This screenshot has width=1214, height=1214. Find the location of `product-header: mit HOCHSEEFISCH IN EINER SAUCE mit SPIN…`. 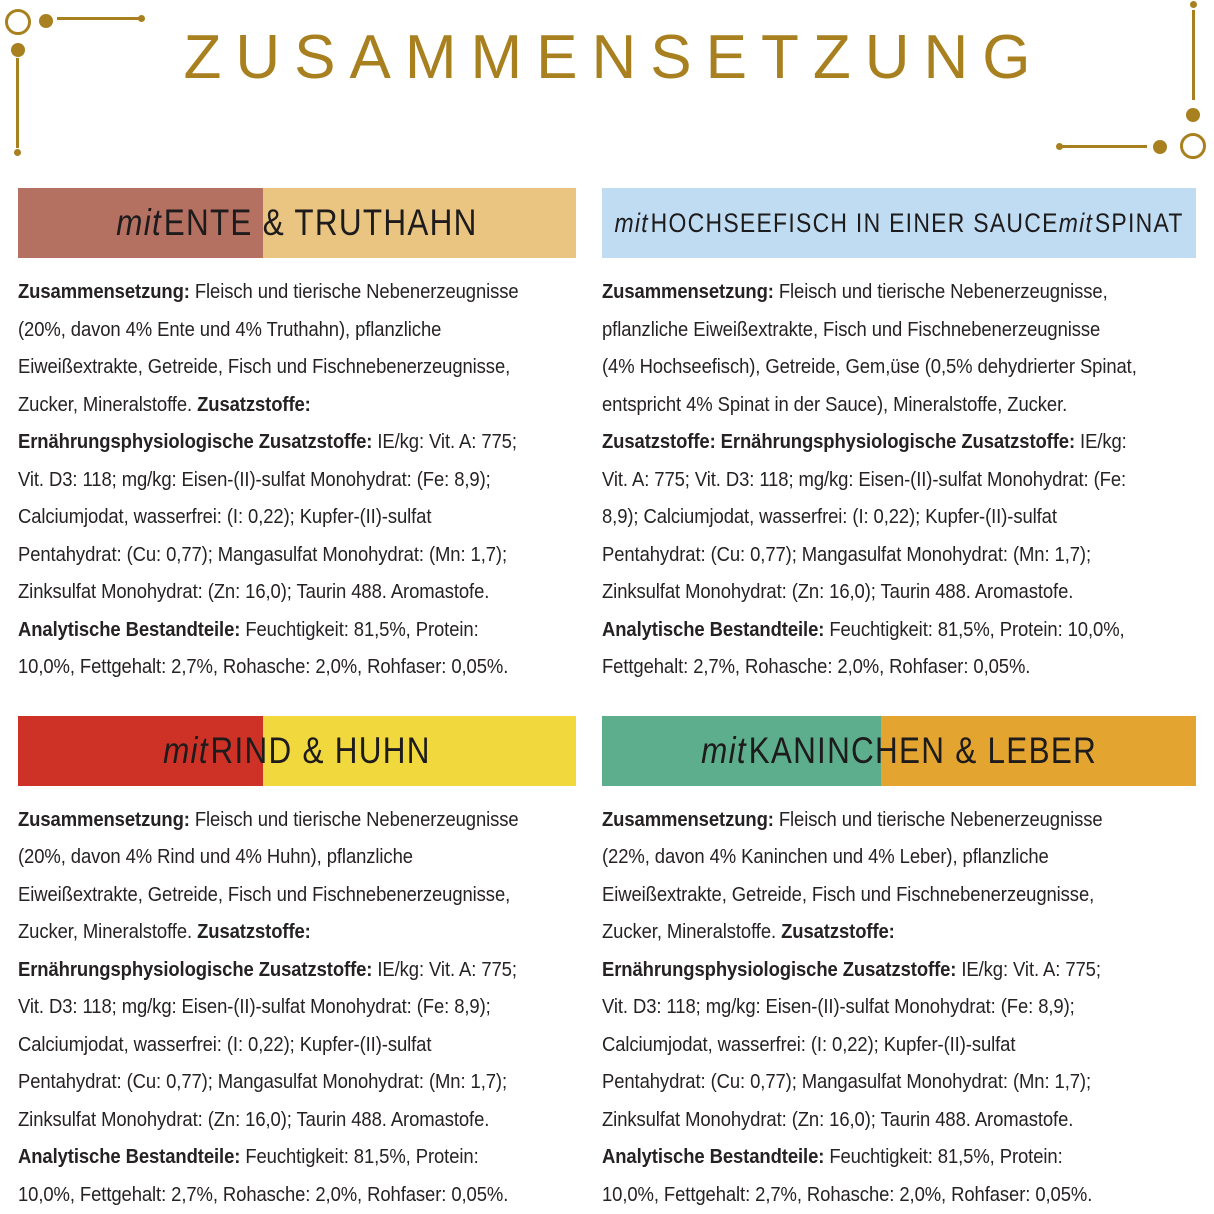

product-header: mit HOCHSEEFISCH IN EINER SAUCE mit SPIN… is located at coordinates (898, 223).